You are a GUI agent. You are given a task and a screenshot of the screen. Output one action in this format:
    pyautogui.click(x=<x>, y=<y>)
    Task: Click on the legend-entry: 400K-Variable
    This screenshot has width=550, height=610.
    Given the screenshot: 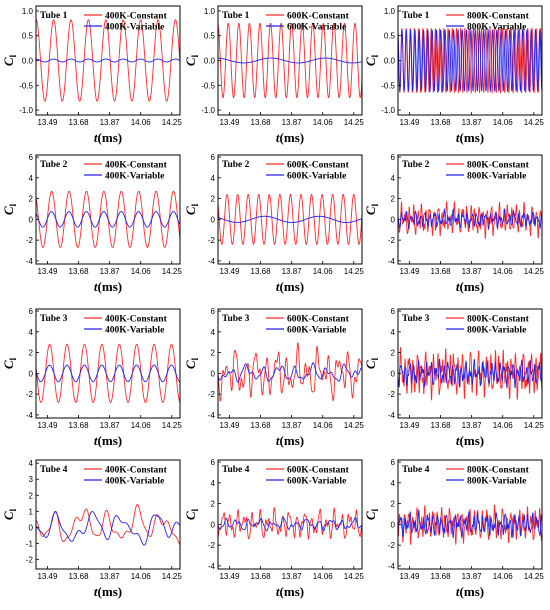 What is the action you would take?
    pyautogui.click(x=134, y=331)
    